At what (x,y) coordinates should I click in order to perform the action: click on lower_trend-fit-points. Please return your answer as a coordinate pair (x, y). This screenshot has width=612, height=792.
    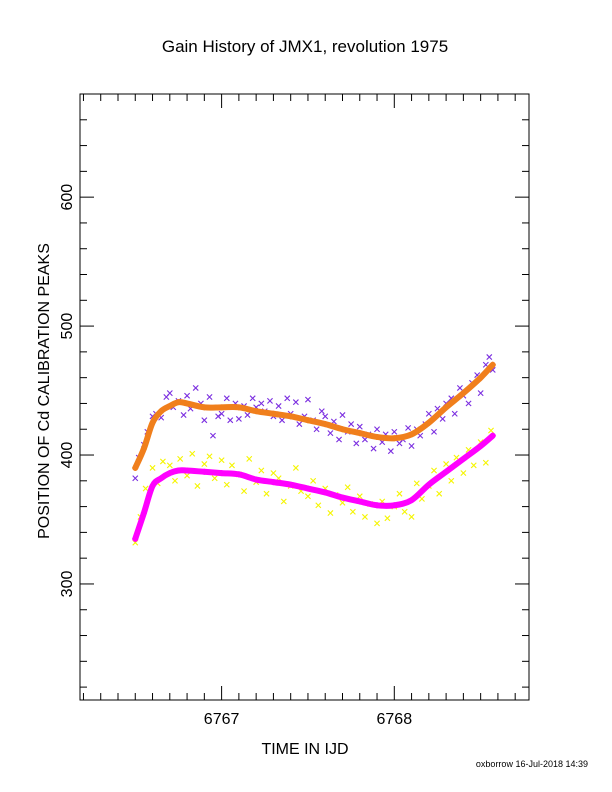
    Looking at the image, I should click on (314, 487).